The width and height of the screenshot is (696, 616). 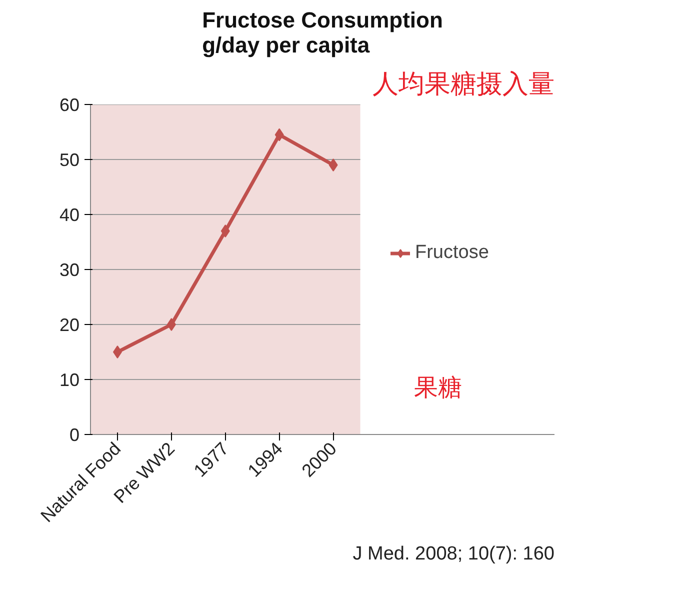 I want to click on y-tick-label: 40, so click(x=69, y=215).